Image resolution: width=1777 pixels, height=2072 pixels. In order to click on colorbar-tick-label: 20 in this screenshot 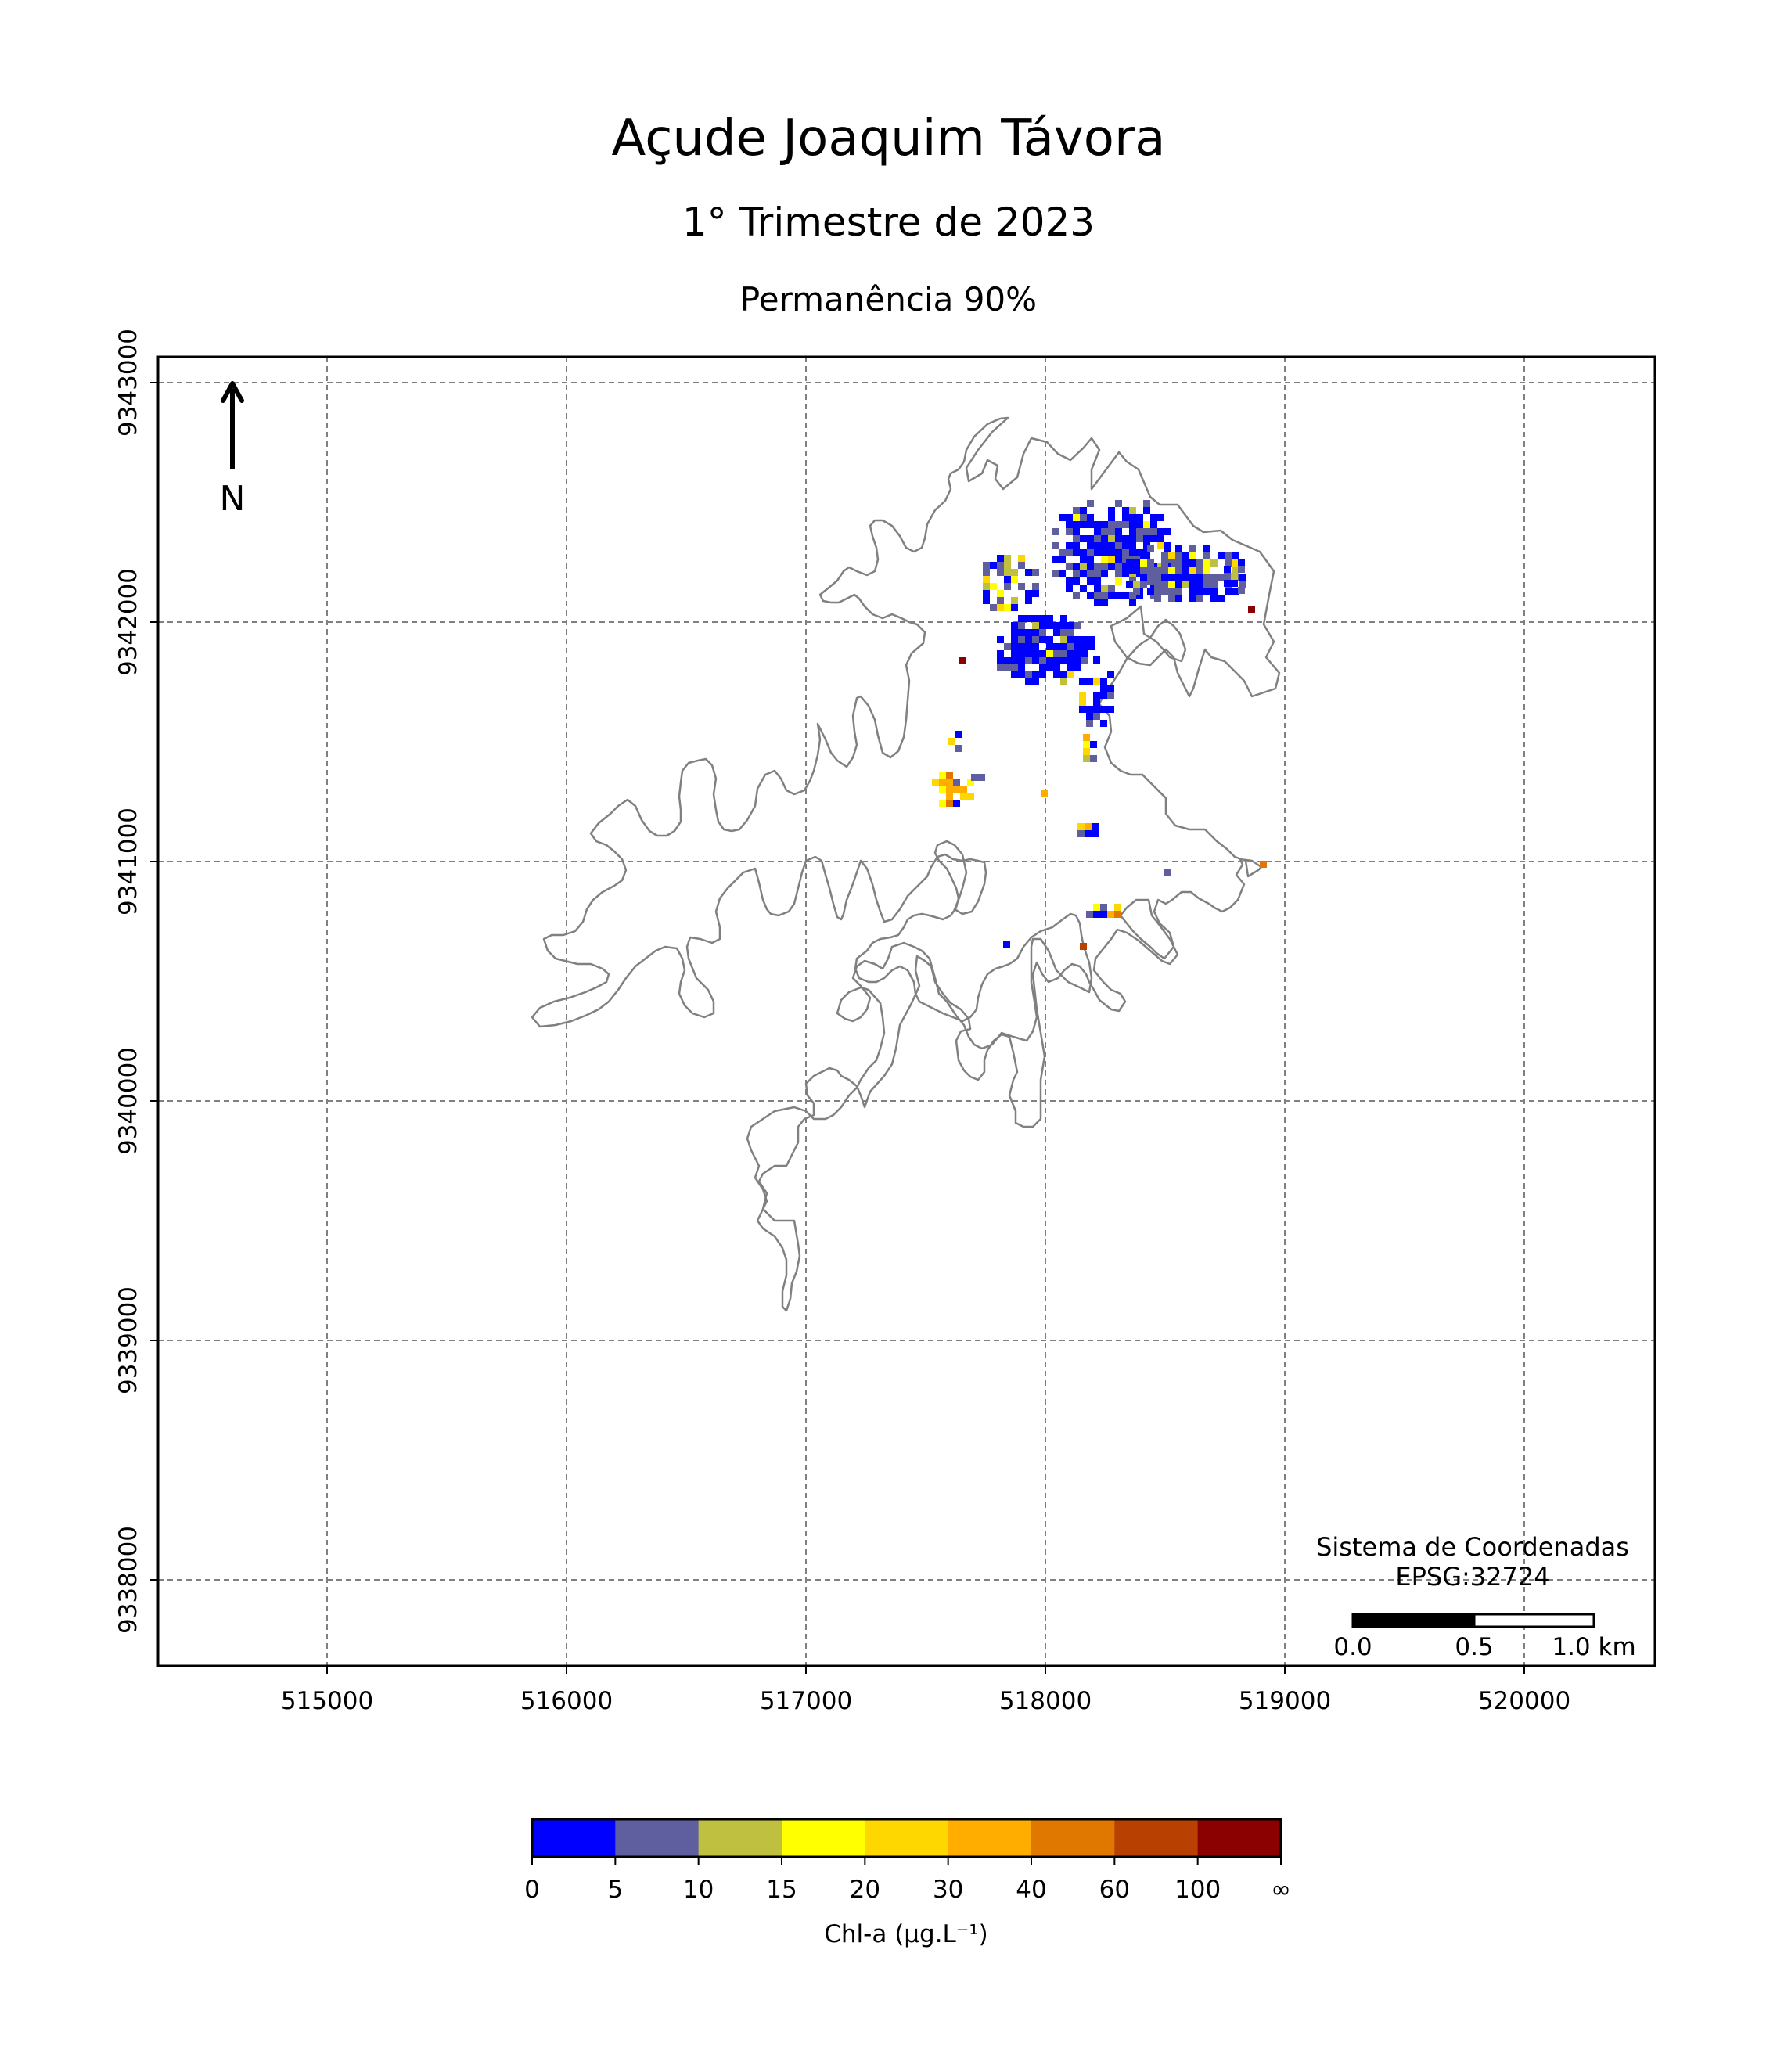, I will do `click(865, 1890)`.